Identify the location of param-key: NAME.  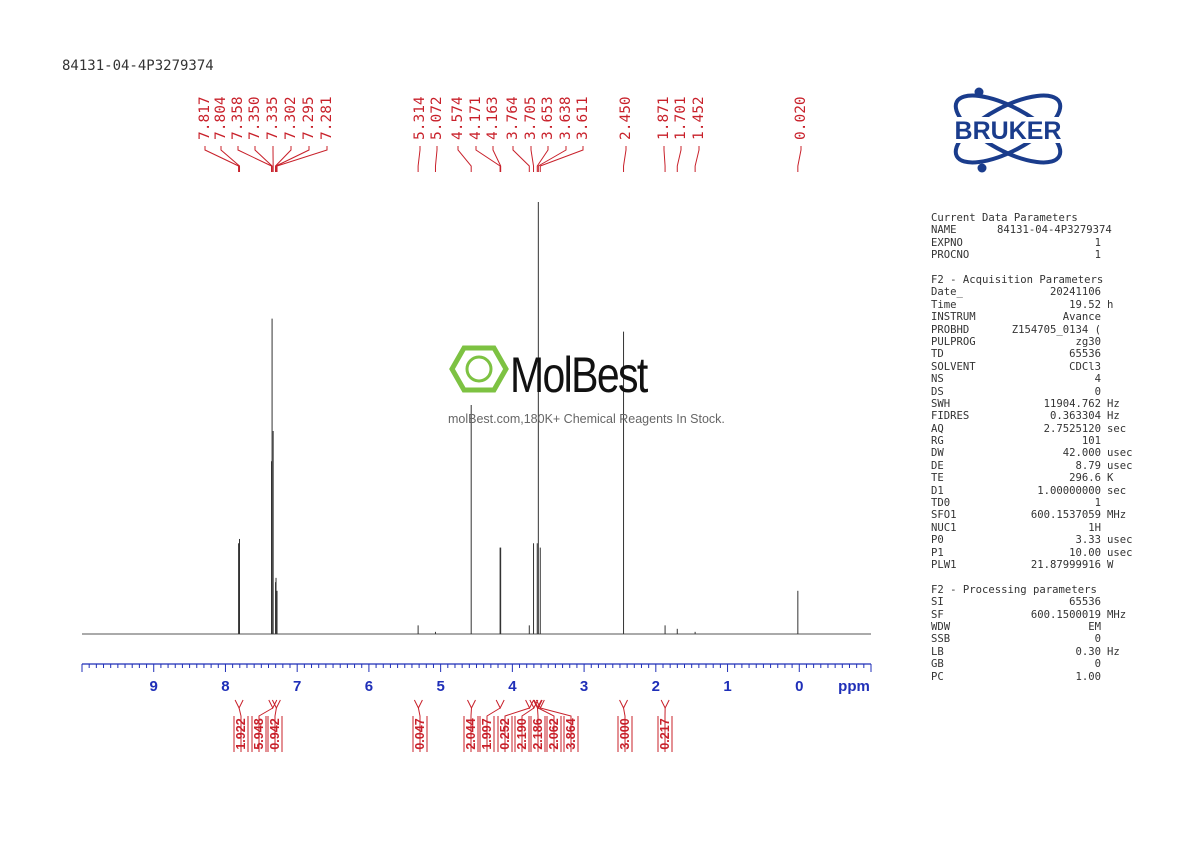
(944, 230).